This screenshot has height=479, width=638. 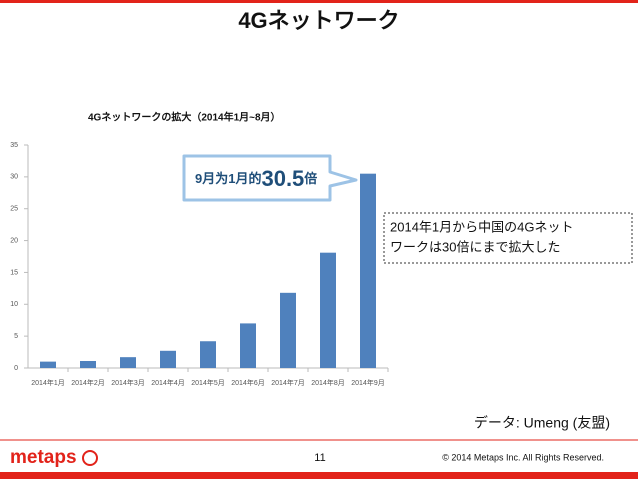 What do you see at coordinates (14, 177) in the screenshot?
I see `y-tick-label: 30` at bounding box center [14, 177].